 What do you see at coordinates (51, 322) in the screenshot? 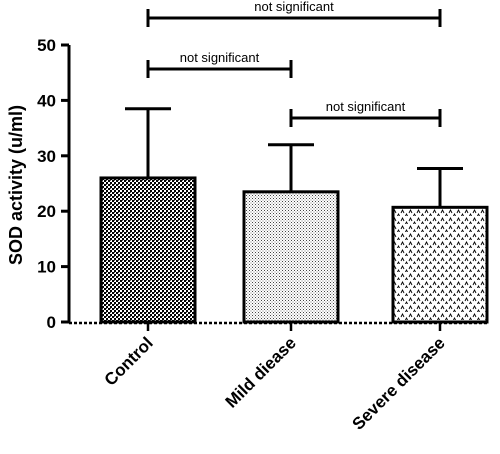
I see `y-tick-label: 0` at bounding box center [51, 322].